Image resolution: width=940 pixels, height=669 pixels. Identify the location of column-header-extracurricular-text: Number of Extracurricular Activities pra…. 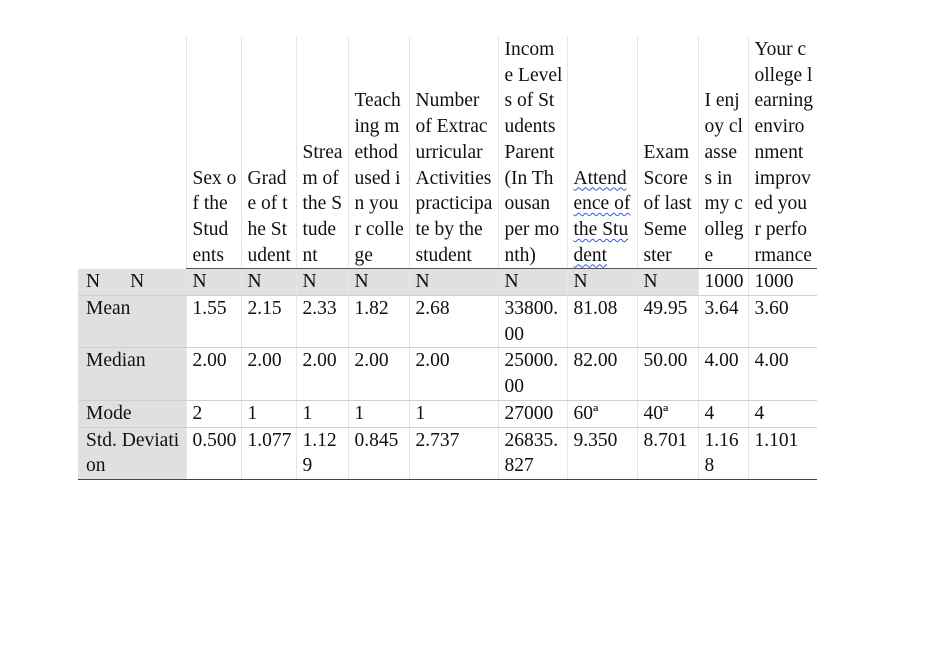
(454, 178).